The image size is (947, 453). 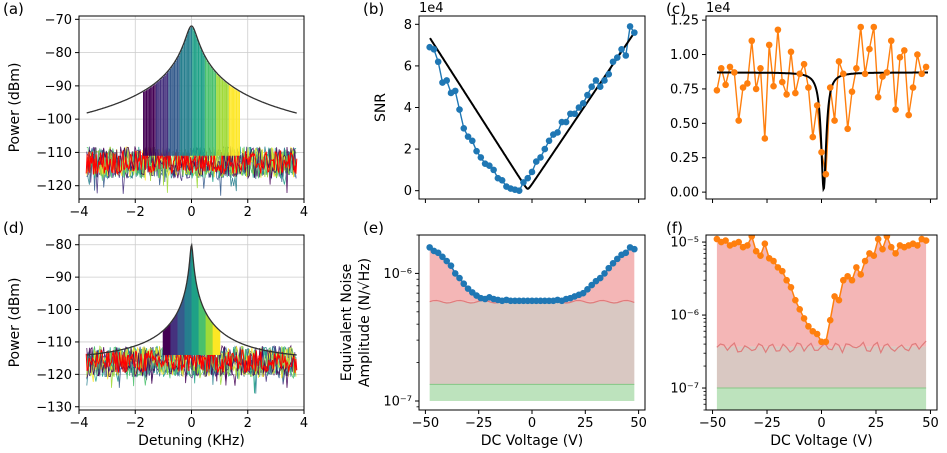 What do you see at coordinates (191, 163) in the screenshot?
I see `noise-trace-red` at bounding box center [191, 163].